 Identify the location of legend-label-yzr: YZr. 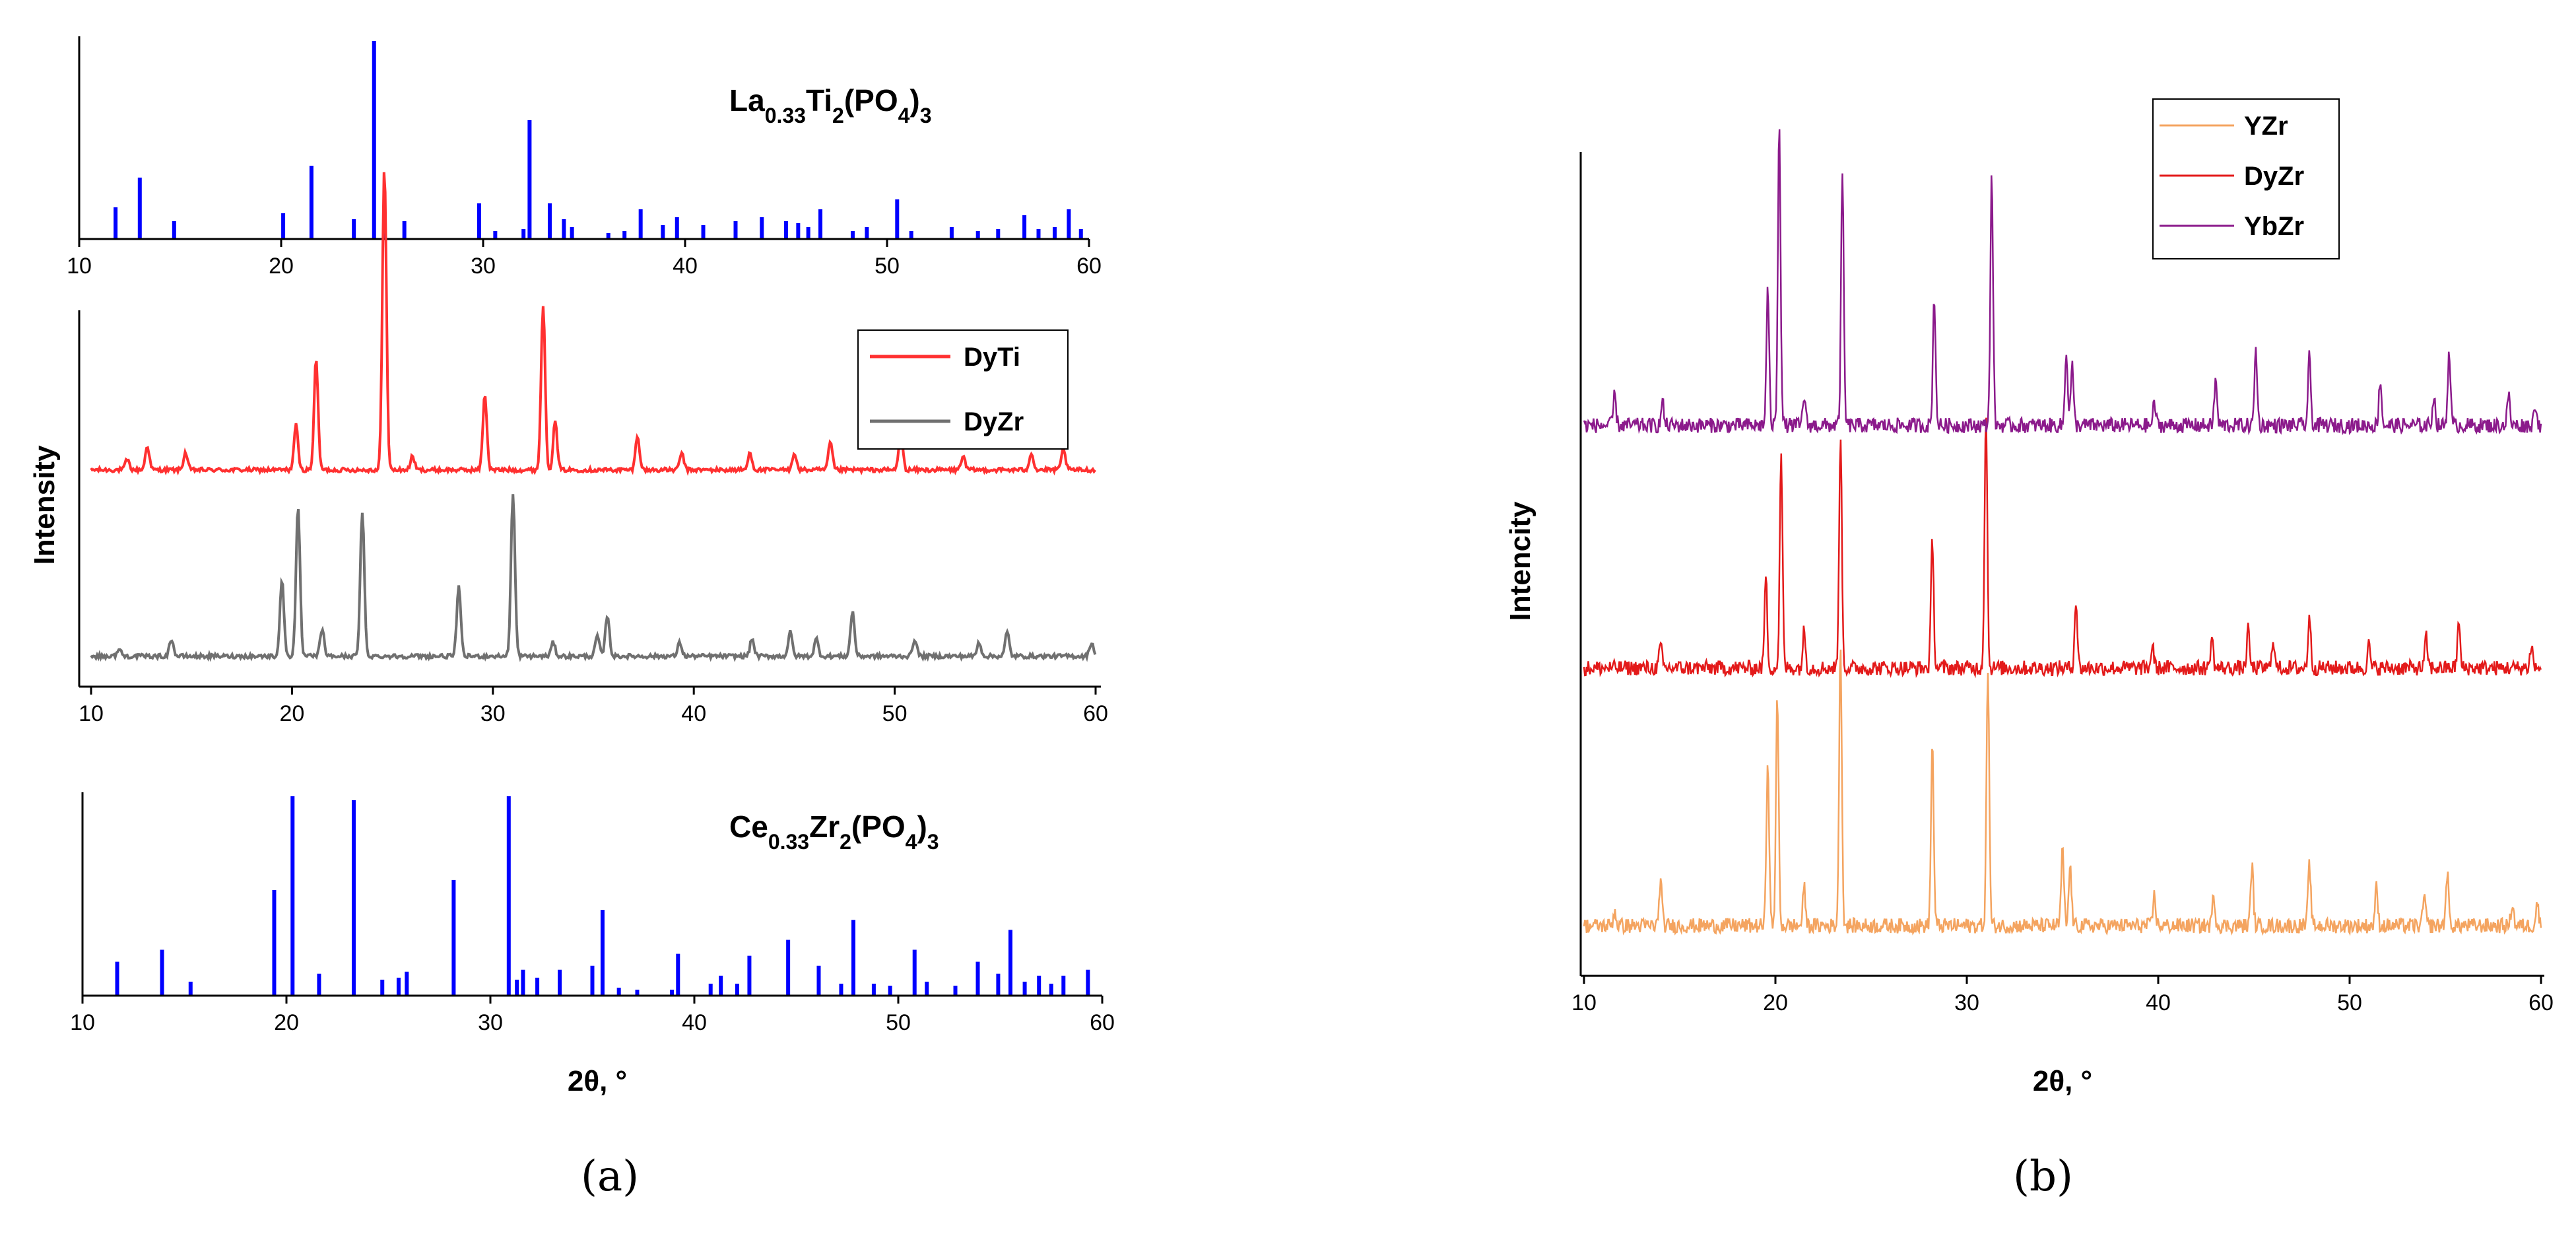
(2266, 126).